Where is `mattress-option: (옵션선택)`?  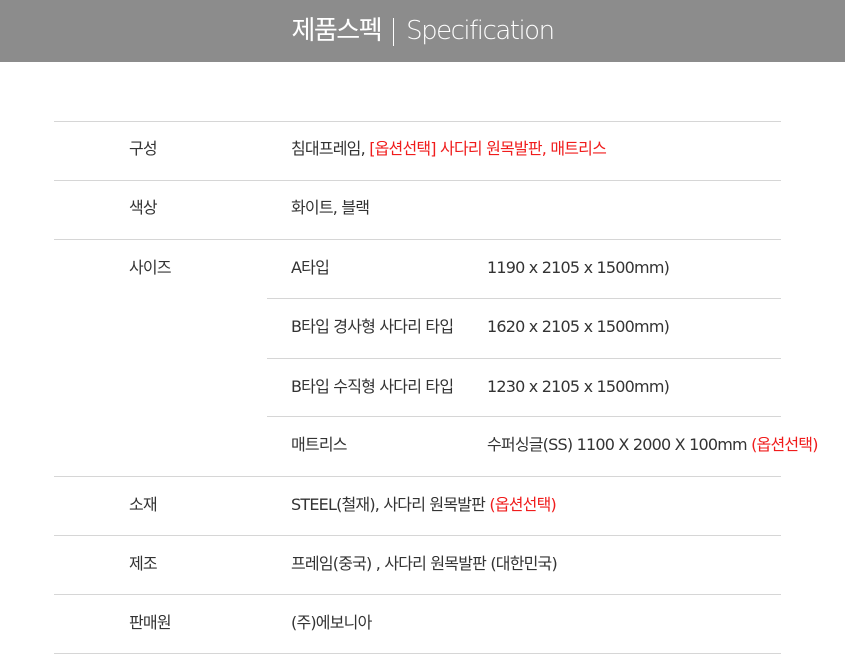 mattress-option: (옵션선택) is located at coordinates (784, 444).